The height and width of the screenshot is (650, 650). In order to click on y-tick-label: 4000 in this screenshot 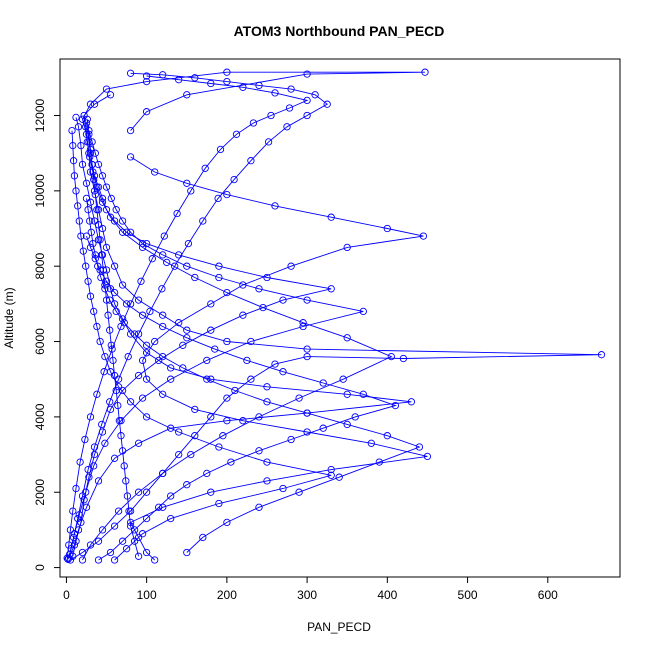, I will do `click(40, 416)`.